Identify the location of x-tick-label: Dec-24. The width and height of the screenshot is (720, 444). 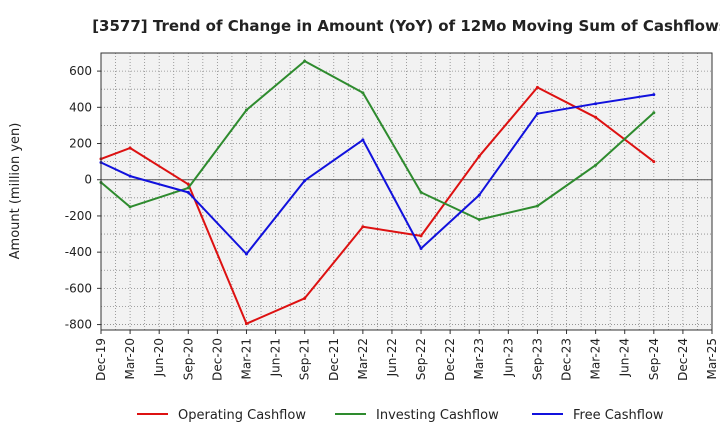
(683, 359).